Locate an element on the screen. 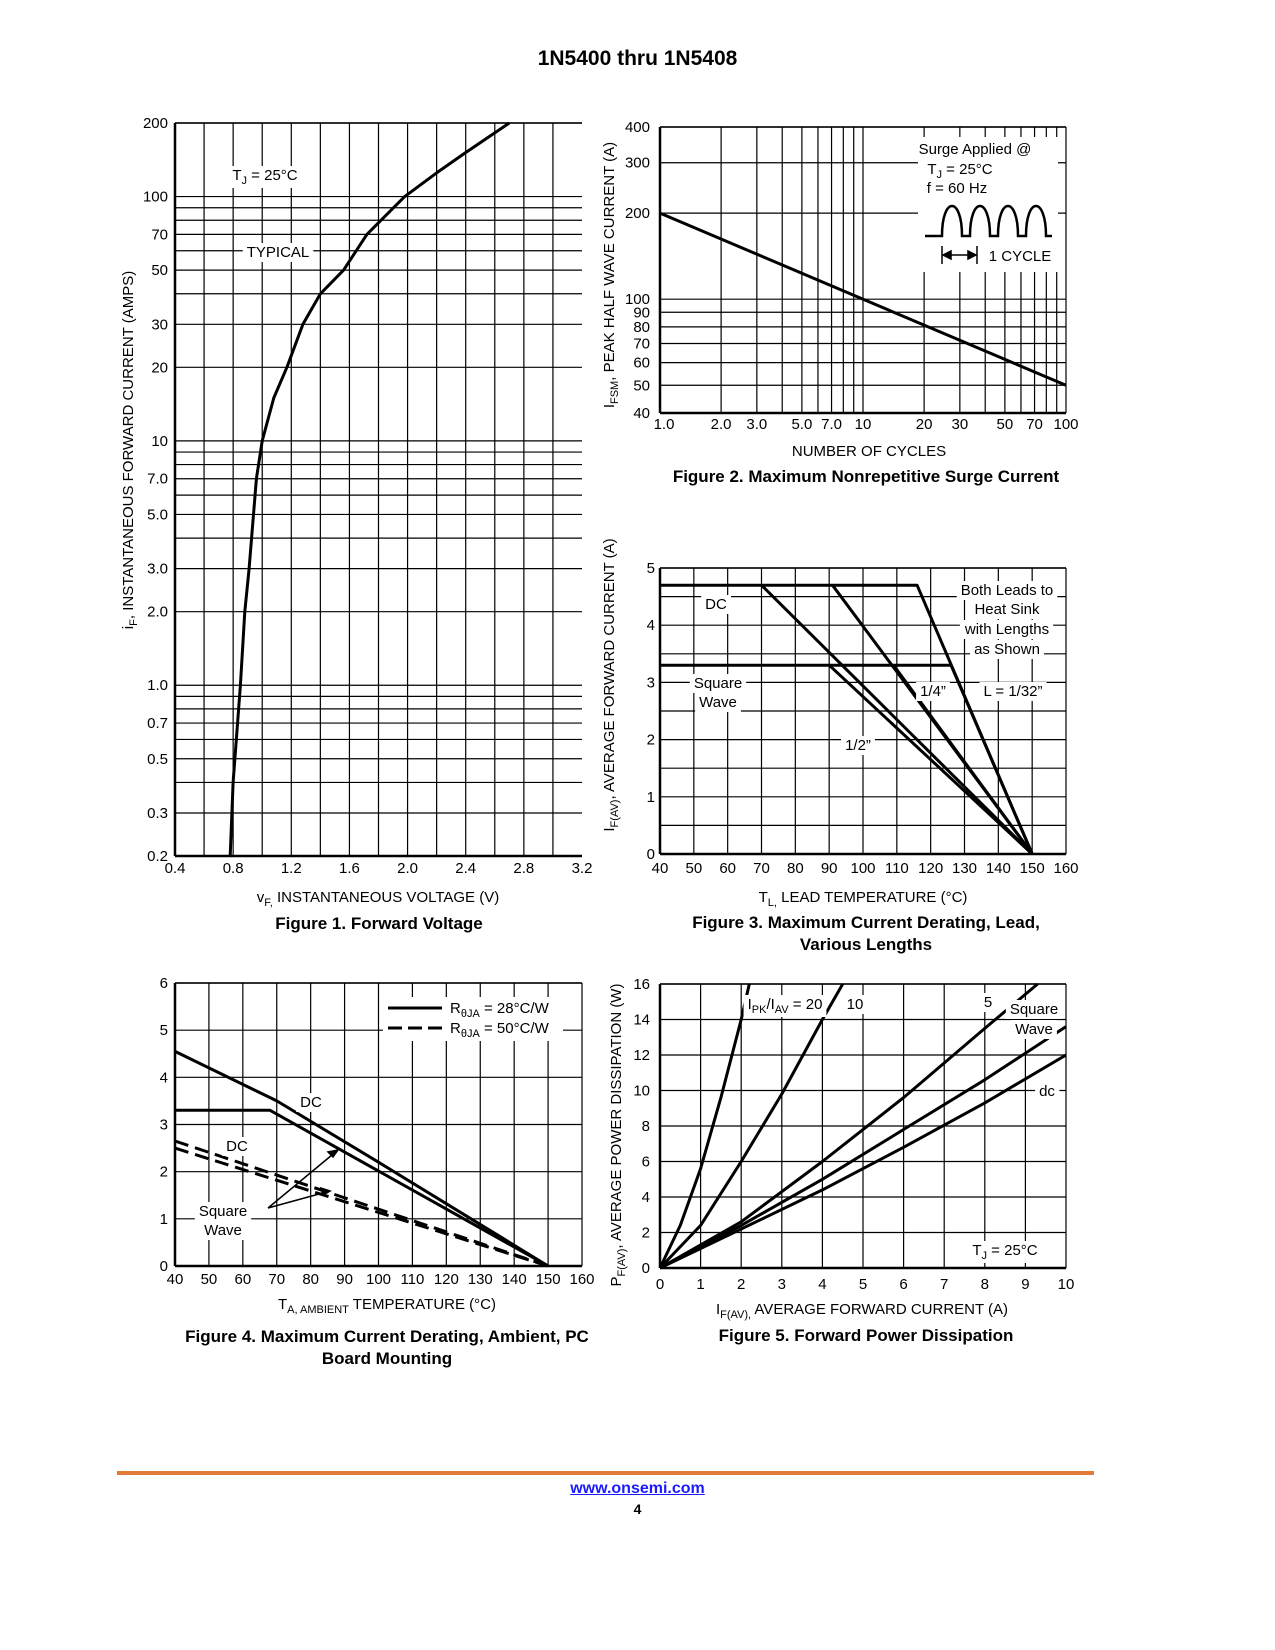 The width and height of the screenshot is (1275, 1650). annotation-label: with Lengths is located at coordinates (1006, 629).